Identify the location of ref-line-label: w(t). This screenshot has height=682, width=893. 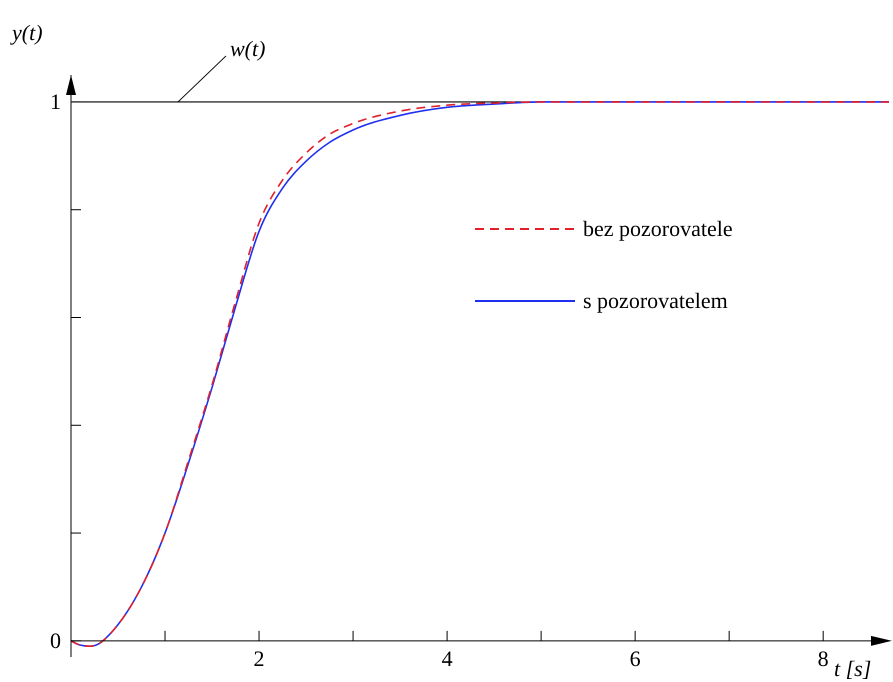
(248, 48).